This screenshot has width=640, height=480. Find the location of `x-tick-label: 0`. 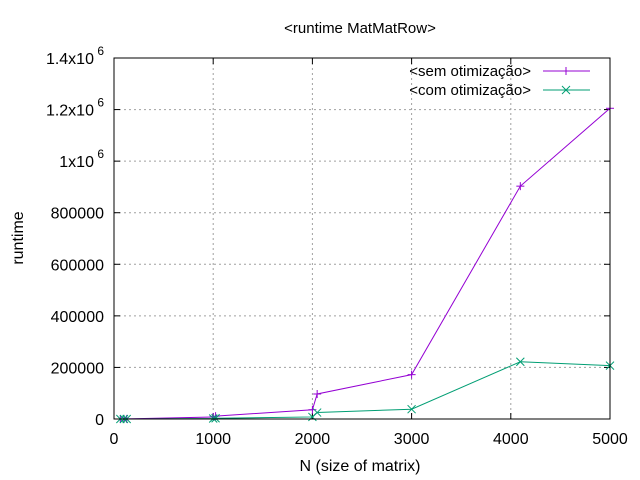

x-tick-label: 0 is located at coordinates (114, 439).